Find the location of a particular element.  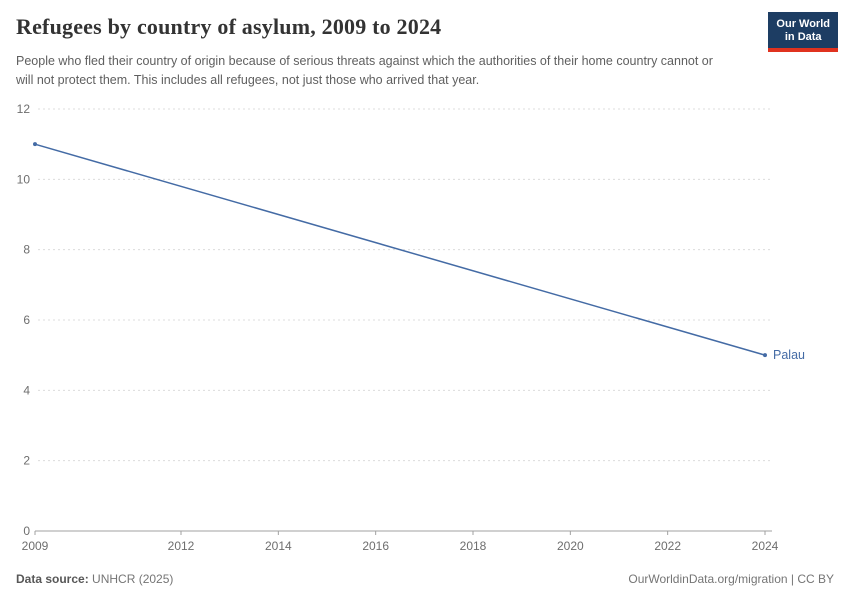

x-tick-label: 2022 is located at coordinates (667, 546).